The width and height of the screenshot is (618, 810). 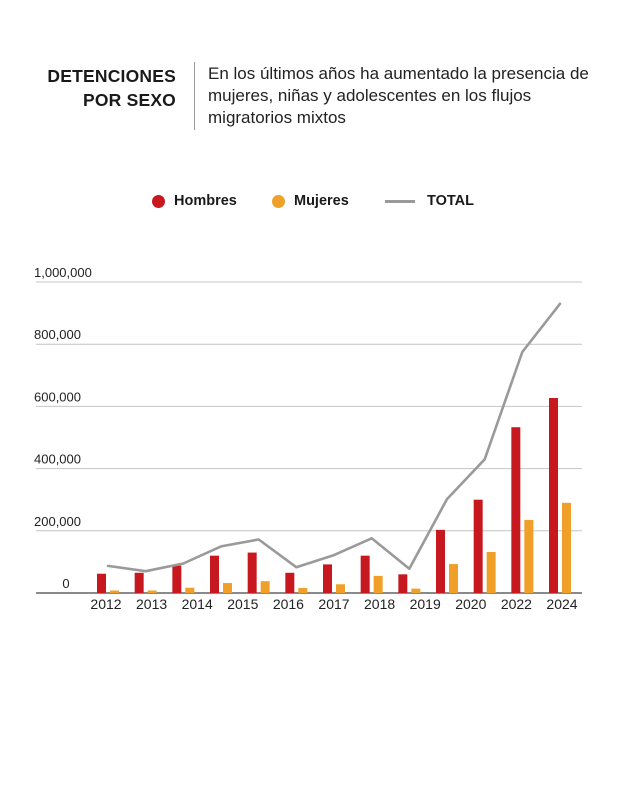 I want to click on y-tick-label: 1,000,000, so click(x=63, y=272).